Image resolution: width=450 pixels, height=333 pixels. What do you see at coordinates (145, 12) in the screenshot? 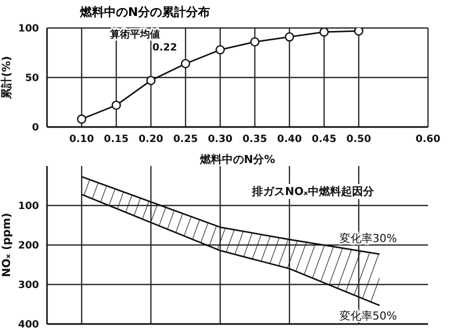
I see `chart-title: 燃料中のN分の累計分布` at bounding box center [145, 12].